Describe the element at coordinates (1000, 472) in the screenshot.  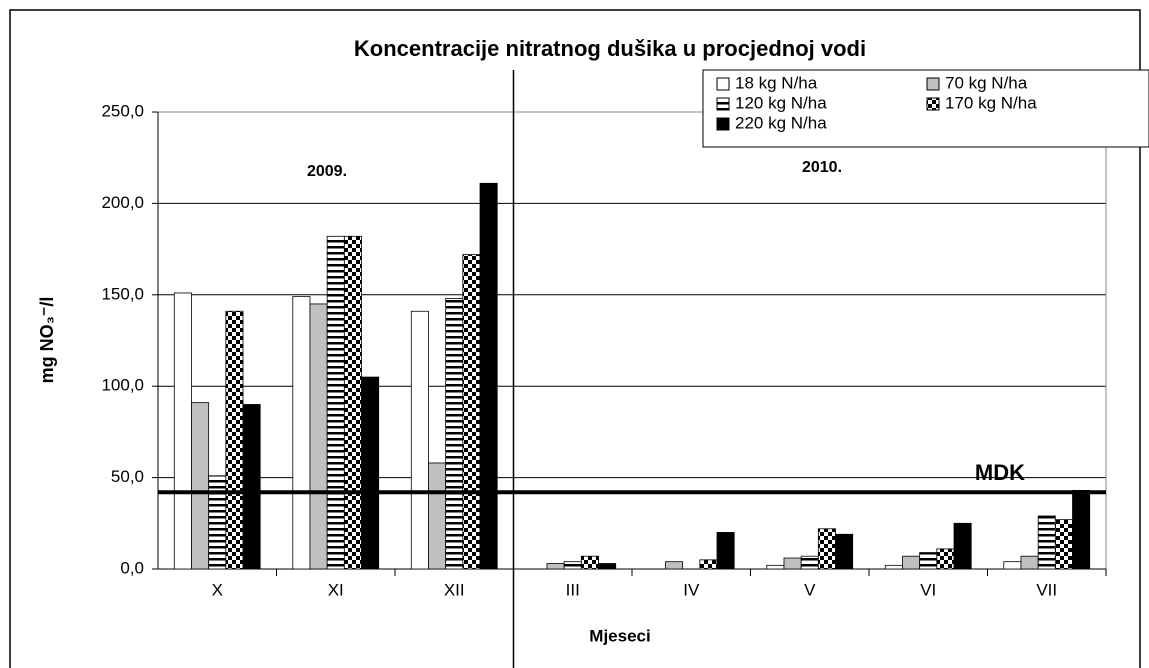
I see `reference-label: MDK` at that location.